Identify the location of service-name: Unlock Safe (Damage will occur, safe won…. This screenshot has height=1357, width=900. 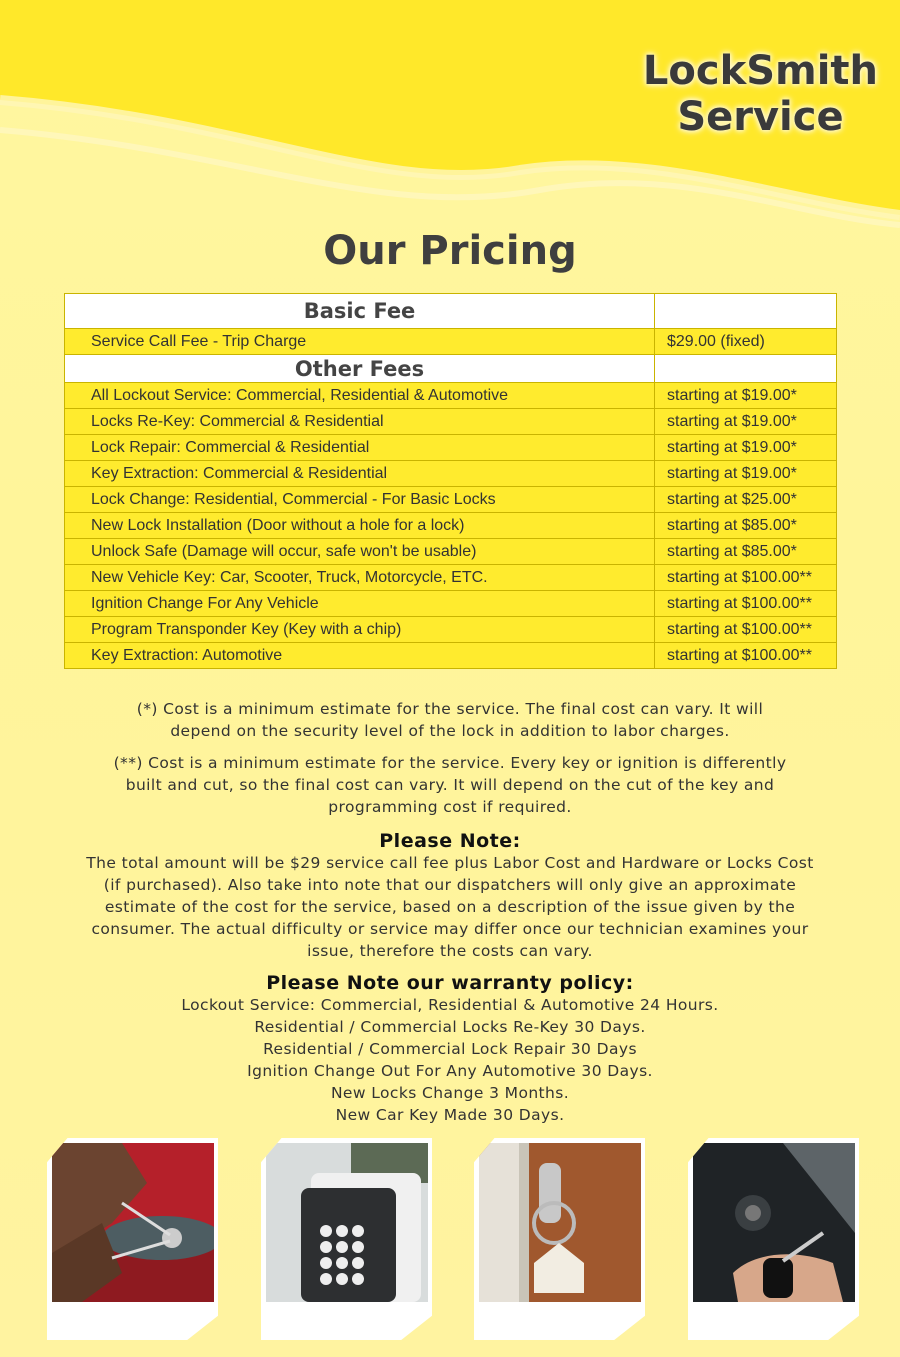
(359, 551).